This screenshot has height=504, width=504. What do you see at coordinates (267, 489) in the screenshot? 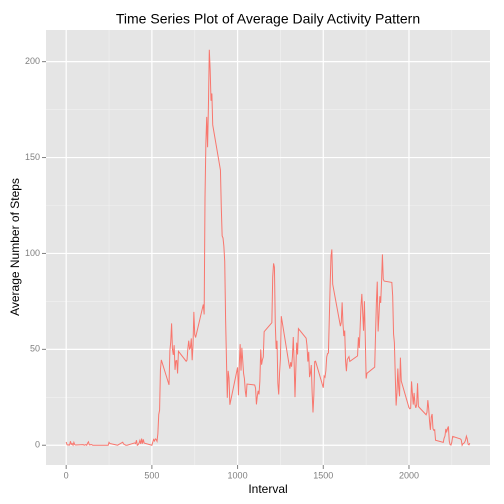
I see `x-axis-label: Interval` at bounding box center [267, 489].